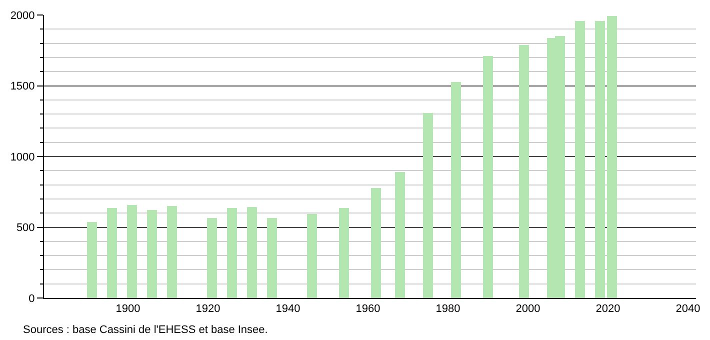 Image resolution: width=710 pixels, height=340 pixels. What do you see at coordinates (128, 309) in the screenshot?
I see `x-tick-label: 1900` at bounding box center [128, 309].